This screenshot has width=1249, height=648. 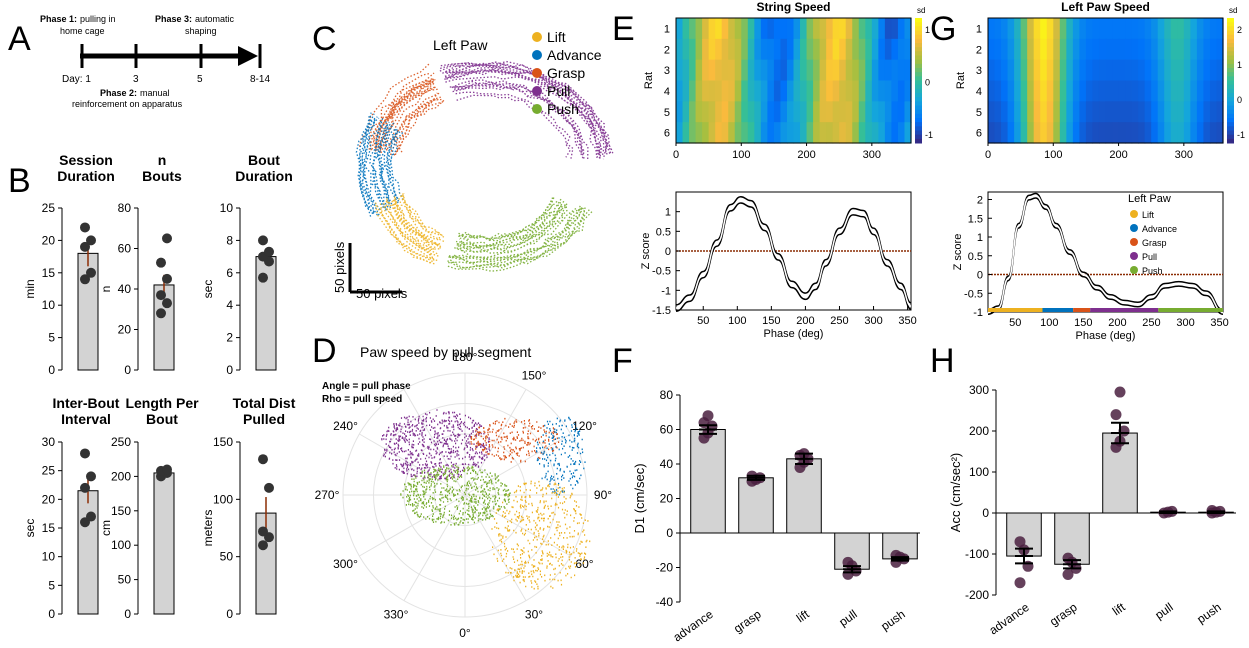 I want to click on paw-title: Left Paw, so click(x=460, y=45).